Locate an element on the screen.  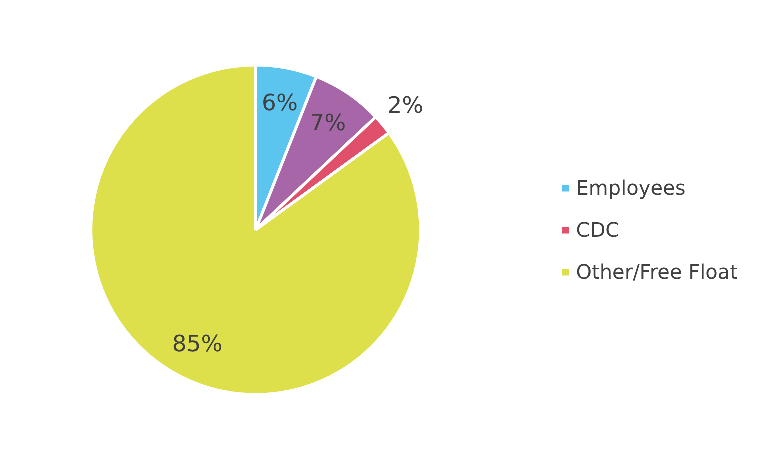
legend-label: Other/Free Float is located at coordinates (657, 272).